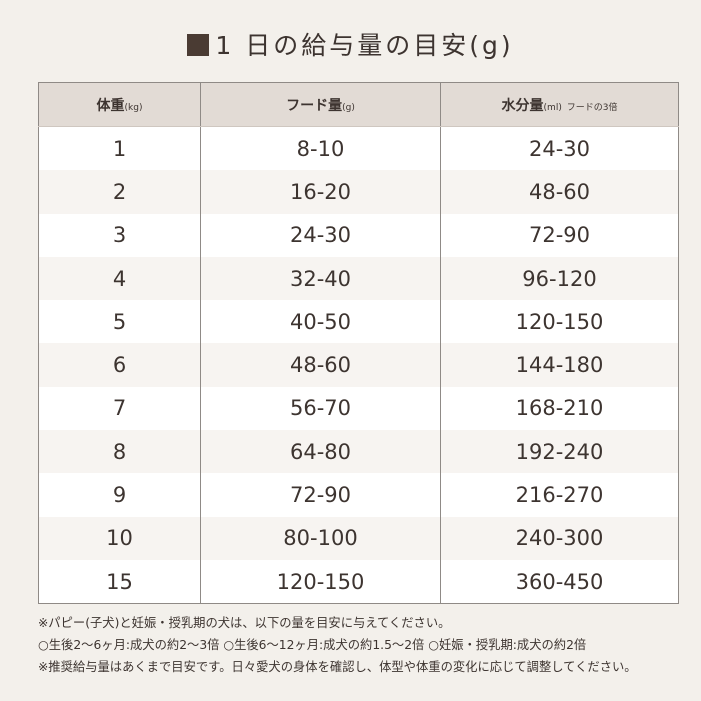 This screenshot has width=701, height=701. What do you see at coordinates (119, 365) in the screenshot?
I see `cell-weight: 6` at bounding box center [119, 365].